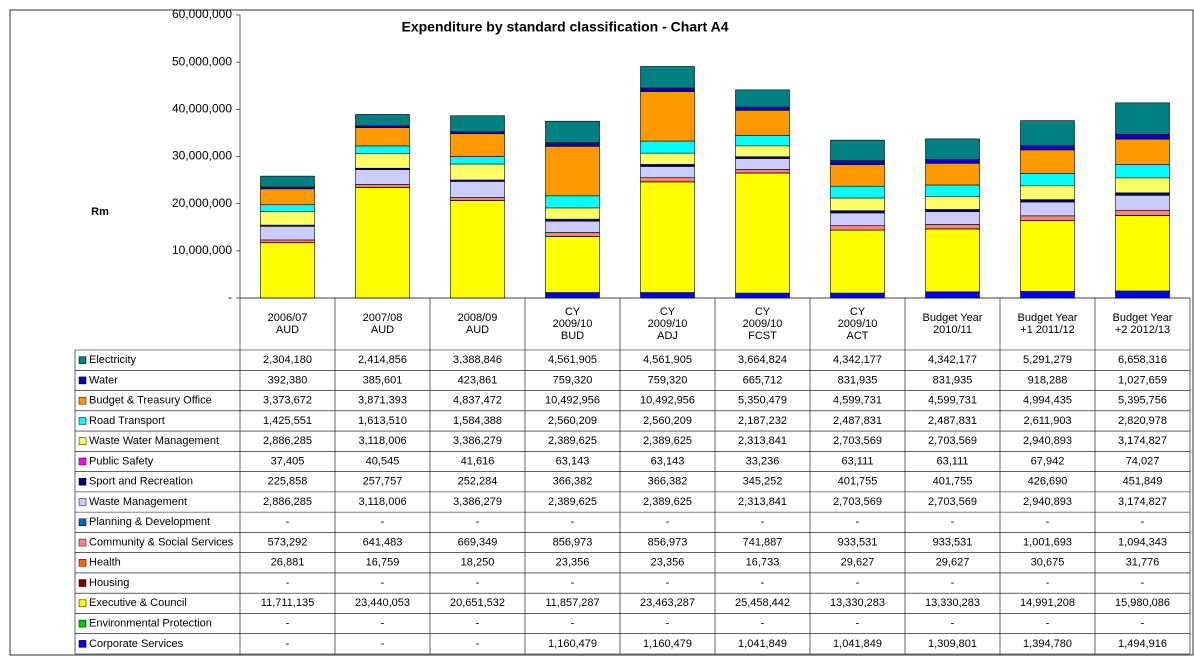 This screenshot has width=1194, height=656. I want to click on legend-label: Corporate Services, so click(136, 644).